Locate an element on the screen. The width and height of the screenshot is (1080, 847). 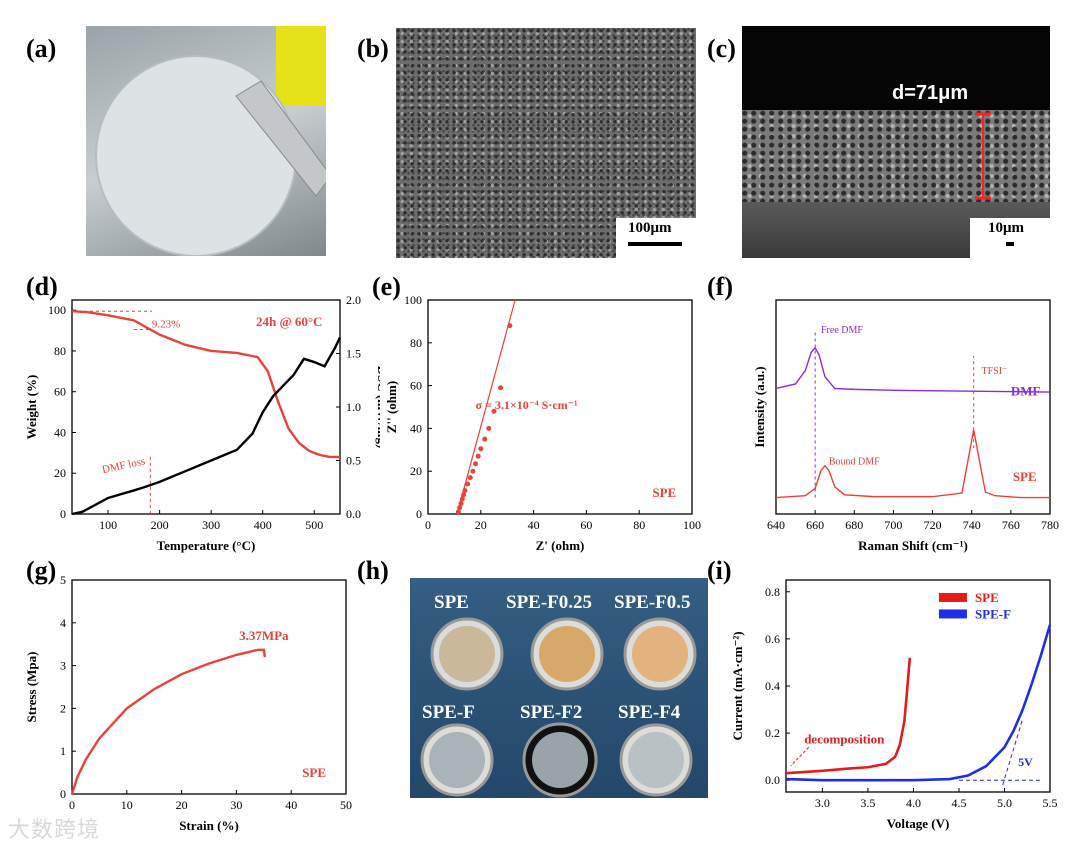
d-loss-annotation: 9.23% is located at coordinates (166, 325).